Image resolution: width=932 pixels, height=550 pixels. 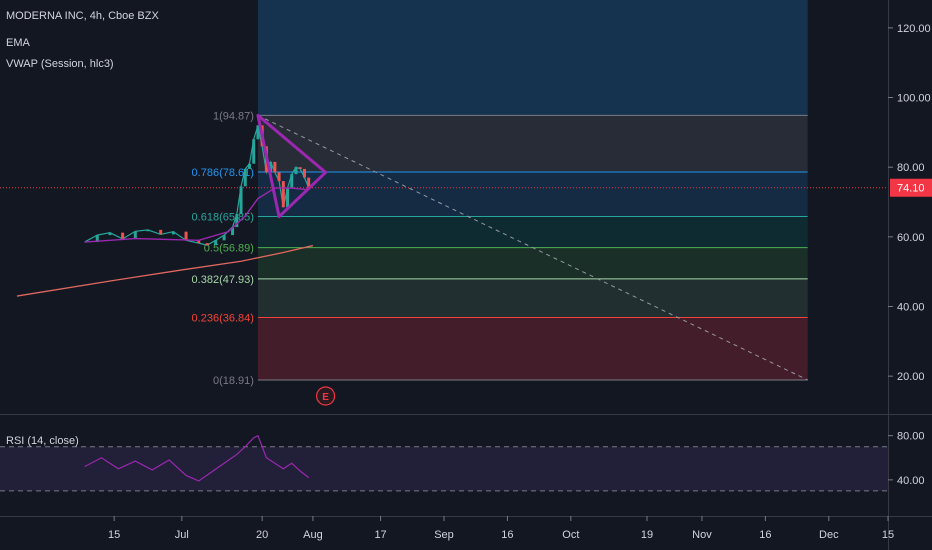 I want to click on time-axis-label: Sep, so click(x=444, y=535).